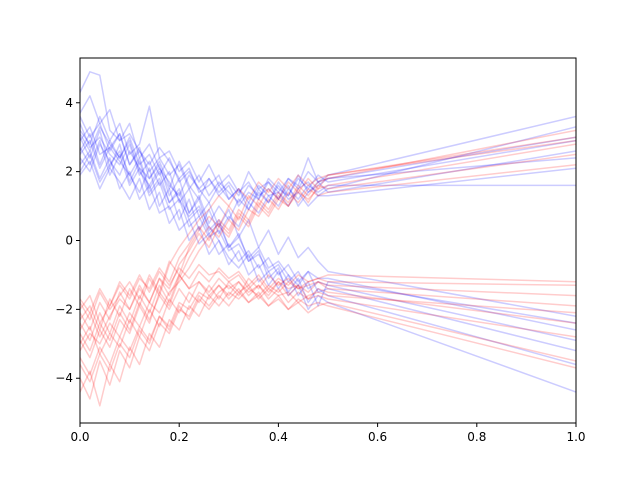 The height and width of the screenshot is (480, 640). I want to click on y-tick-label: −4, so click(64, 378).